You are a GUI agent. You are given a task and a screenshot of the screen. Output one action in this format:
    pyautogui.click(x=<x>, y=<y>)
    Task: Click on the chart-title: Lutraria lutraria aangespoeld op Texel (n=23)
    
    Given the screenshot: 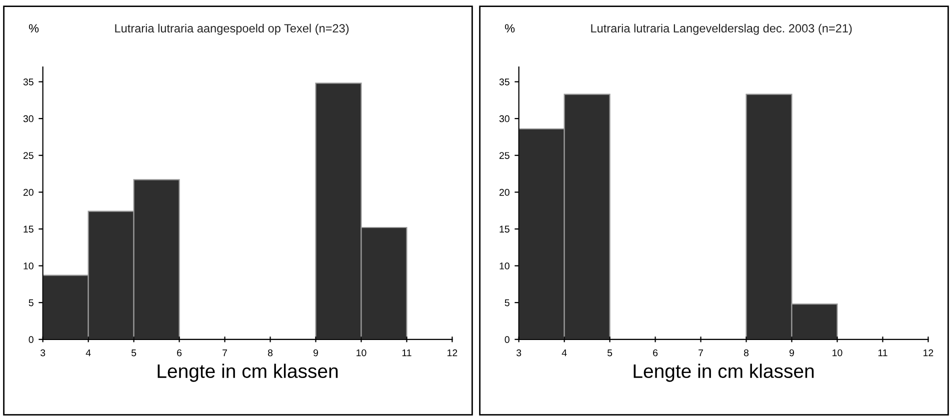 What is the action you would take?
    pyautogui.click(x=232, y=29)
    